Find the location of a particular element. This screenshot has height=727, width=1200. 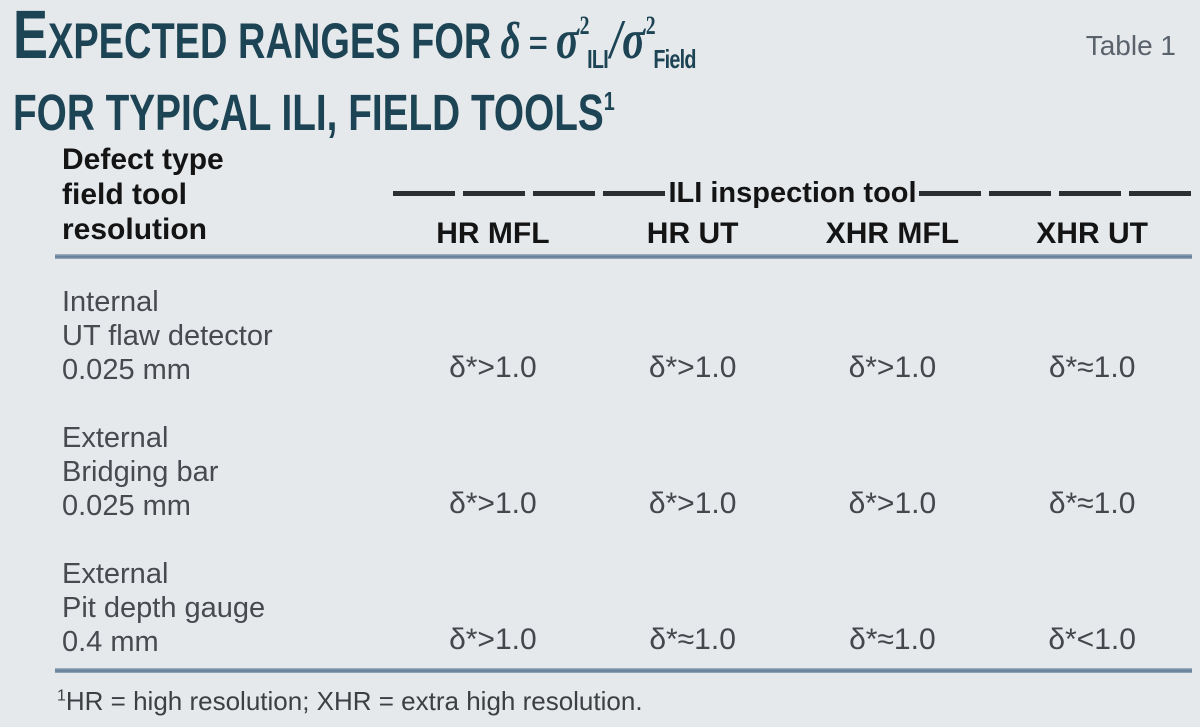

dash-line-right is located at coordinates (1055, 193).